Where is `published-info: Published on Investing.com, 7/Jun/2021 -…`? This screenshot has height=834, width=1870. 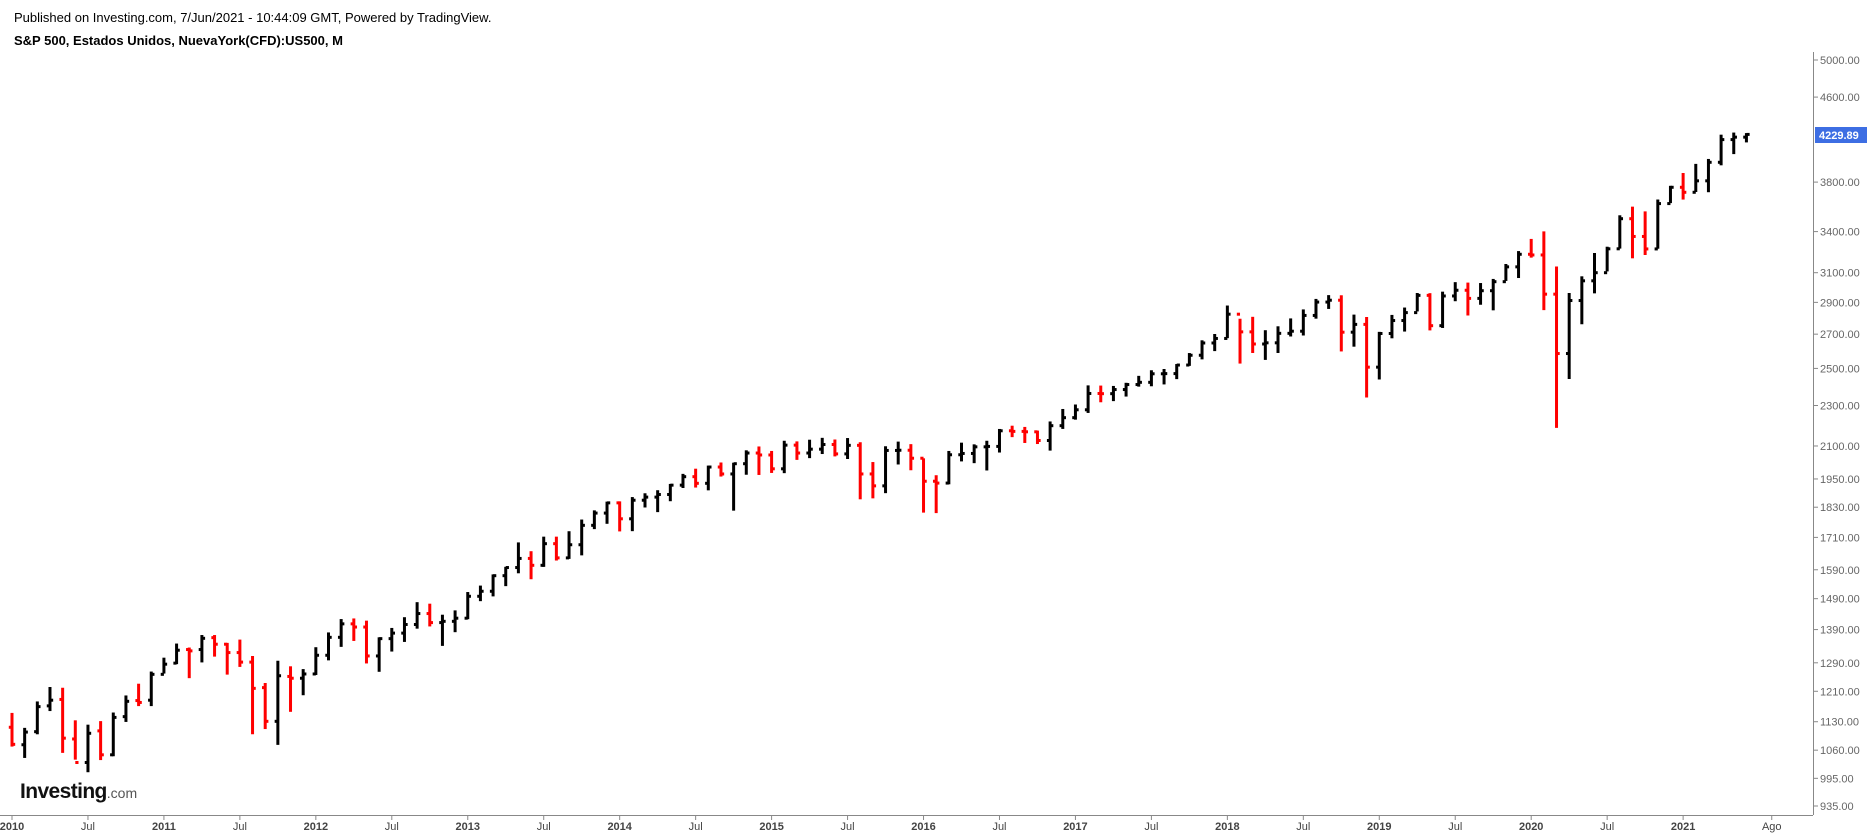
published-info: Published on Investing.com, 7/Jun/2021 -… is located at coordinates (253, 17).